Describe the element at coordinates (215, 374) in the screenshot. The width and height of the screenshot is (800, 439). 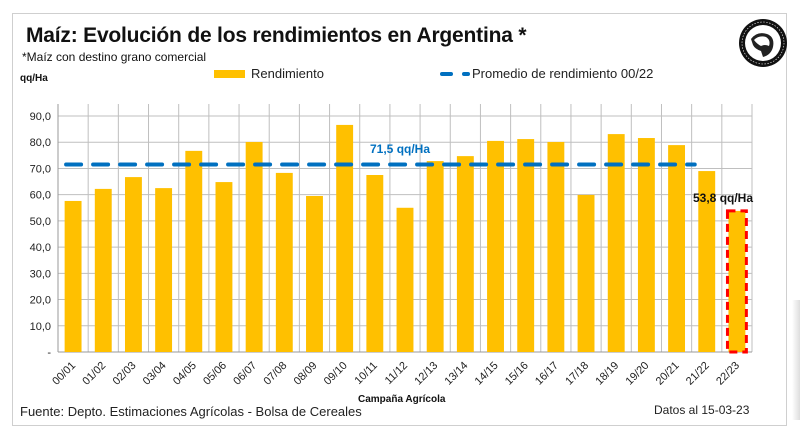
I see `x-tick-label: 05/06` at that location.